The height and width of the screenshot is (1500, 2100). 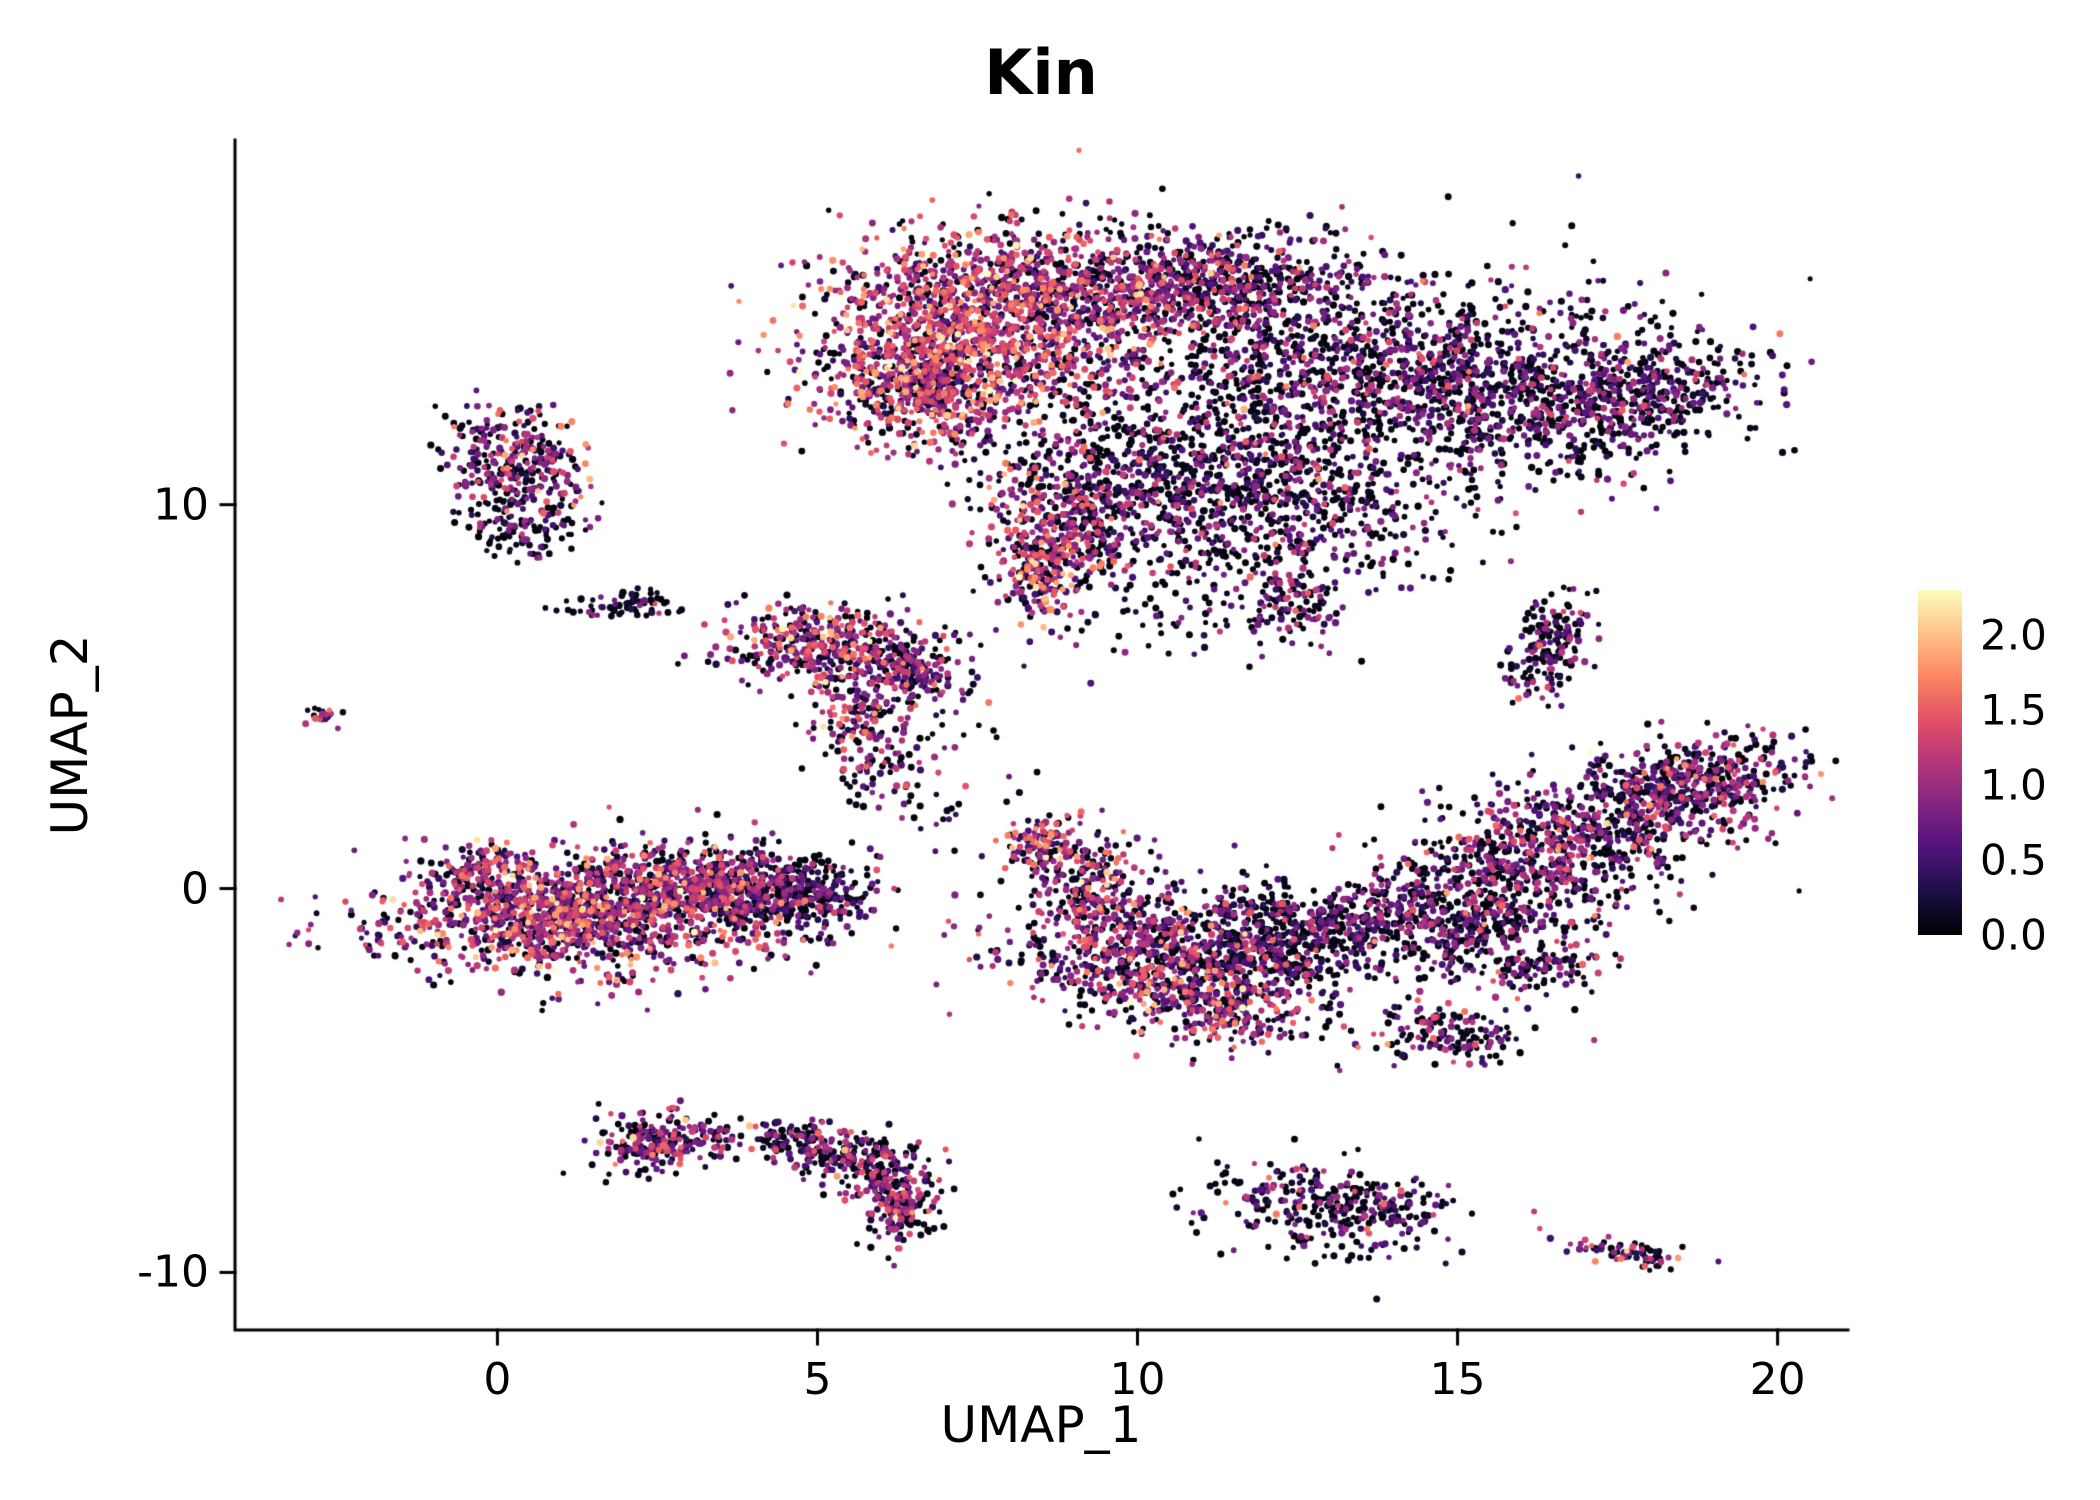 What do you see at coordinates (195, 889) in the screenshot?
I see `y-tick-label: 0` at bounding box center [195, 889].